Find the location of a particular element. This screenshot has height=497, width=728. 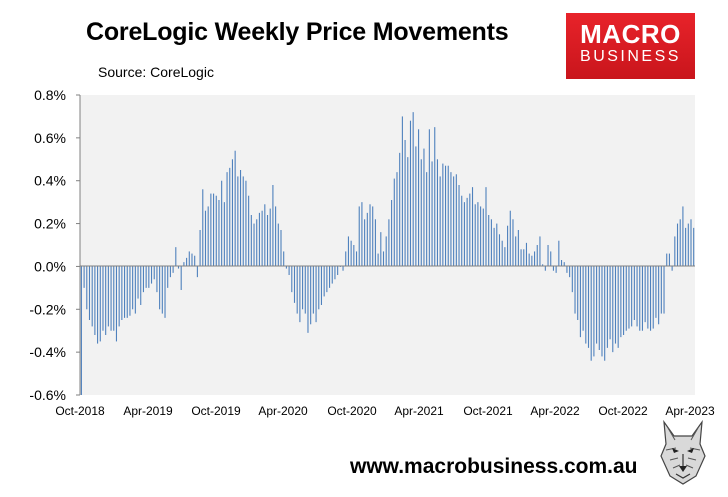

y-tick-label-4: 0.2% is located at coordinates (50, 224).